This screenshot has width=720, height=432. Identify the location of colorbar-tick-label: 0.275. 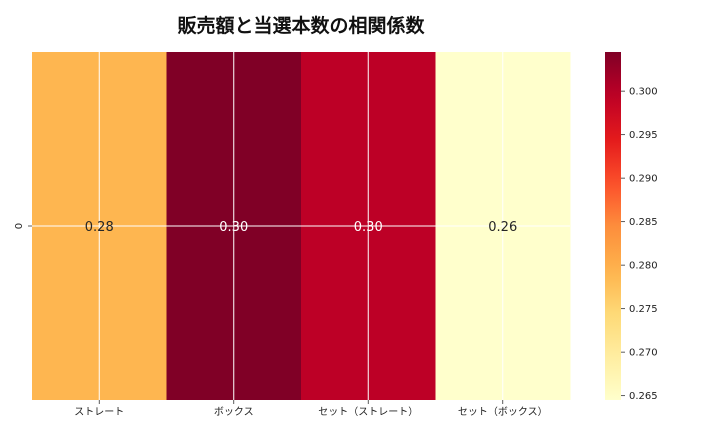
(643, 309).